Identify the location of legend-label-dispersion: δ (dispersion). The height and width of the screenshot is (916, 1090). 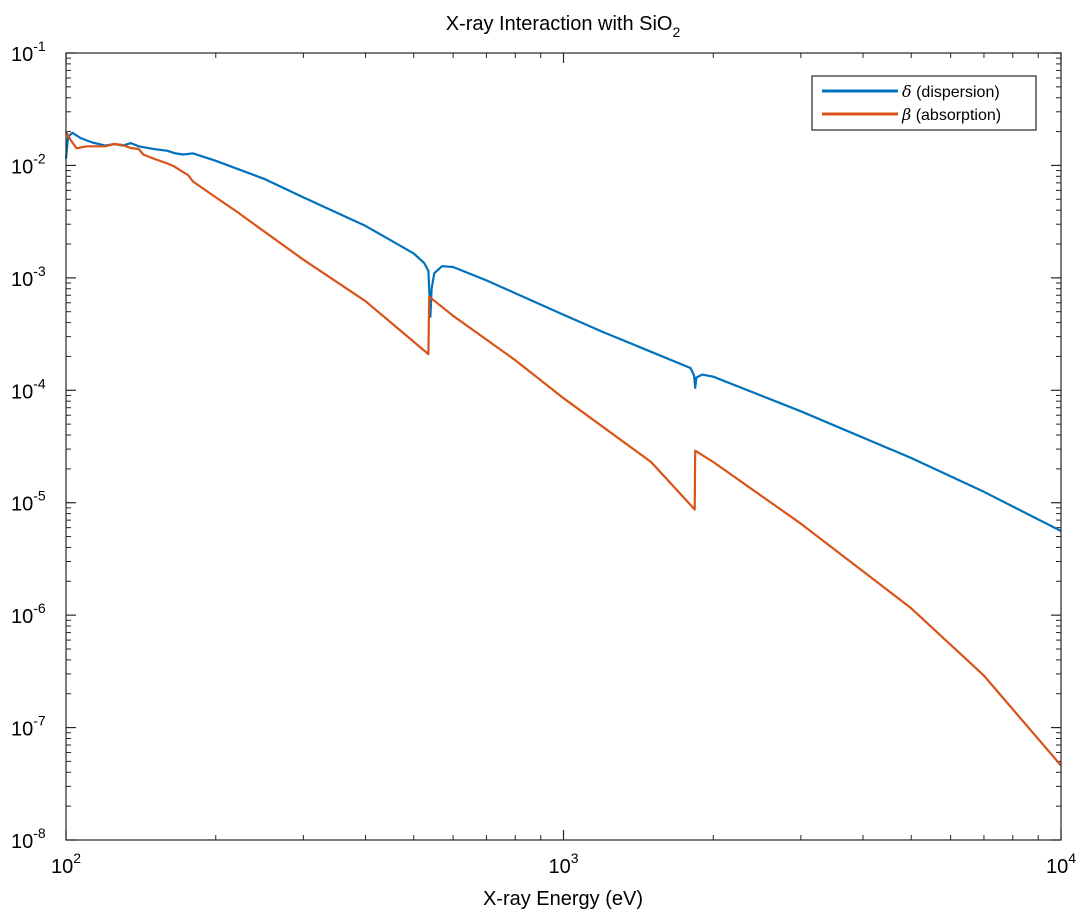
(951, 91).